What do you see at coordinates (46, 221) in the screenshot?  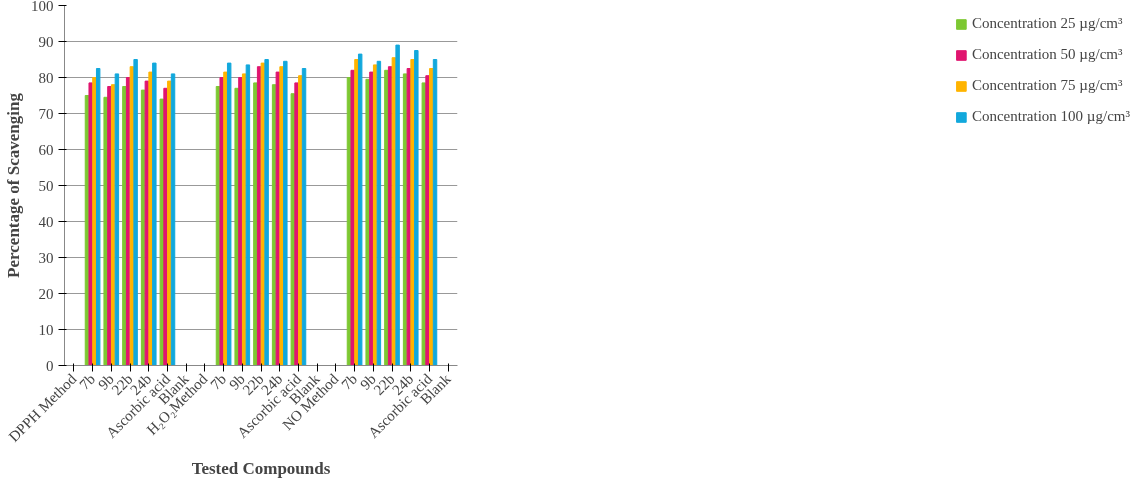 I see `y-tick-label: 40` at bounding box center [46, 221].